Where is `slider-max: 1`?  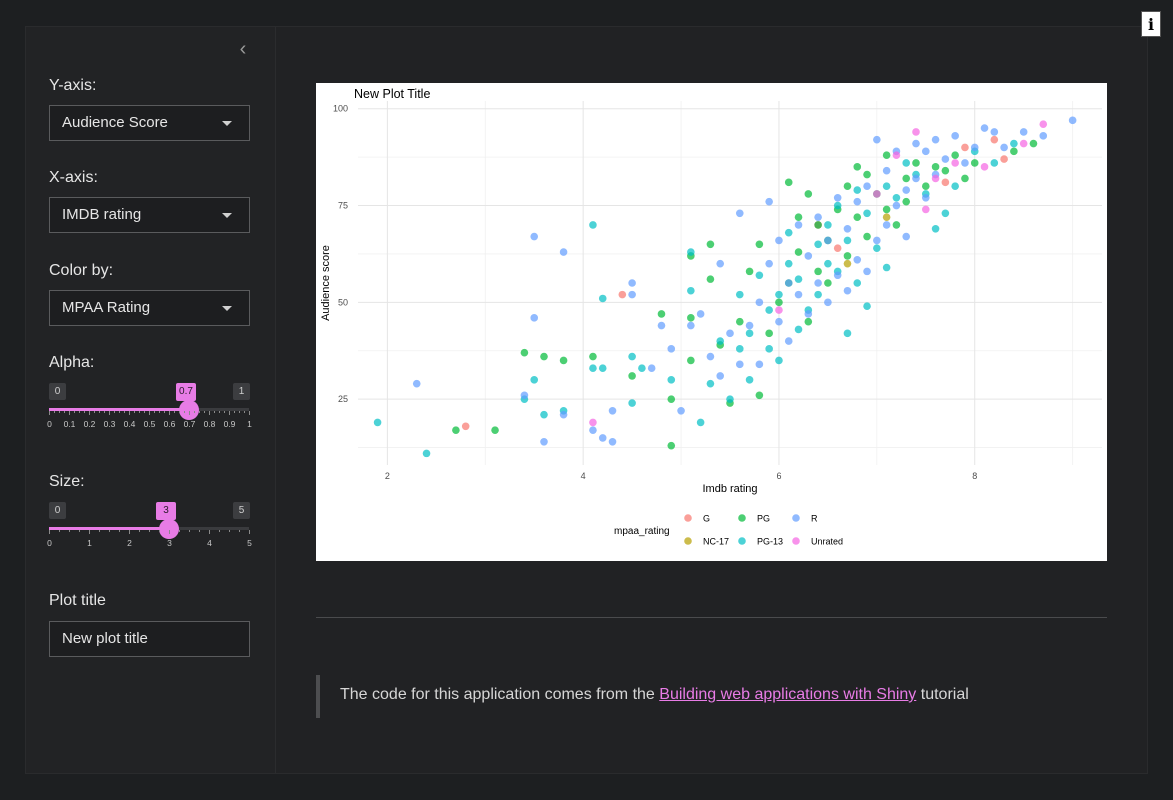 slider-max: 1 is located at coordinates (241, 391).